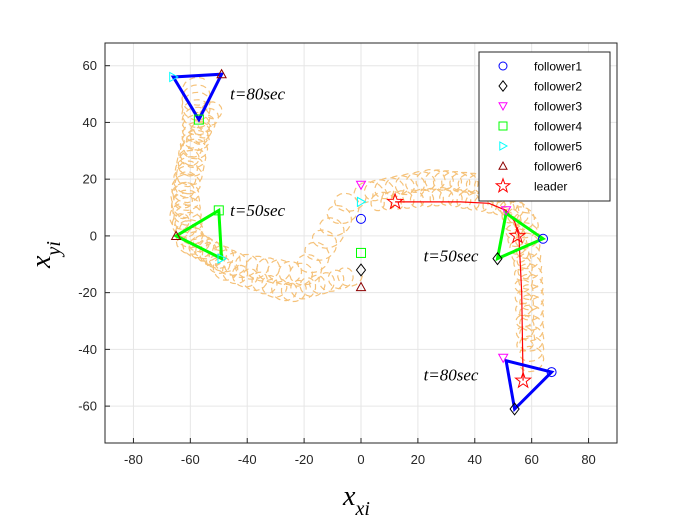  I want to click on legend-follower2-label: follower2, so click(558, 87).